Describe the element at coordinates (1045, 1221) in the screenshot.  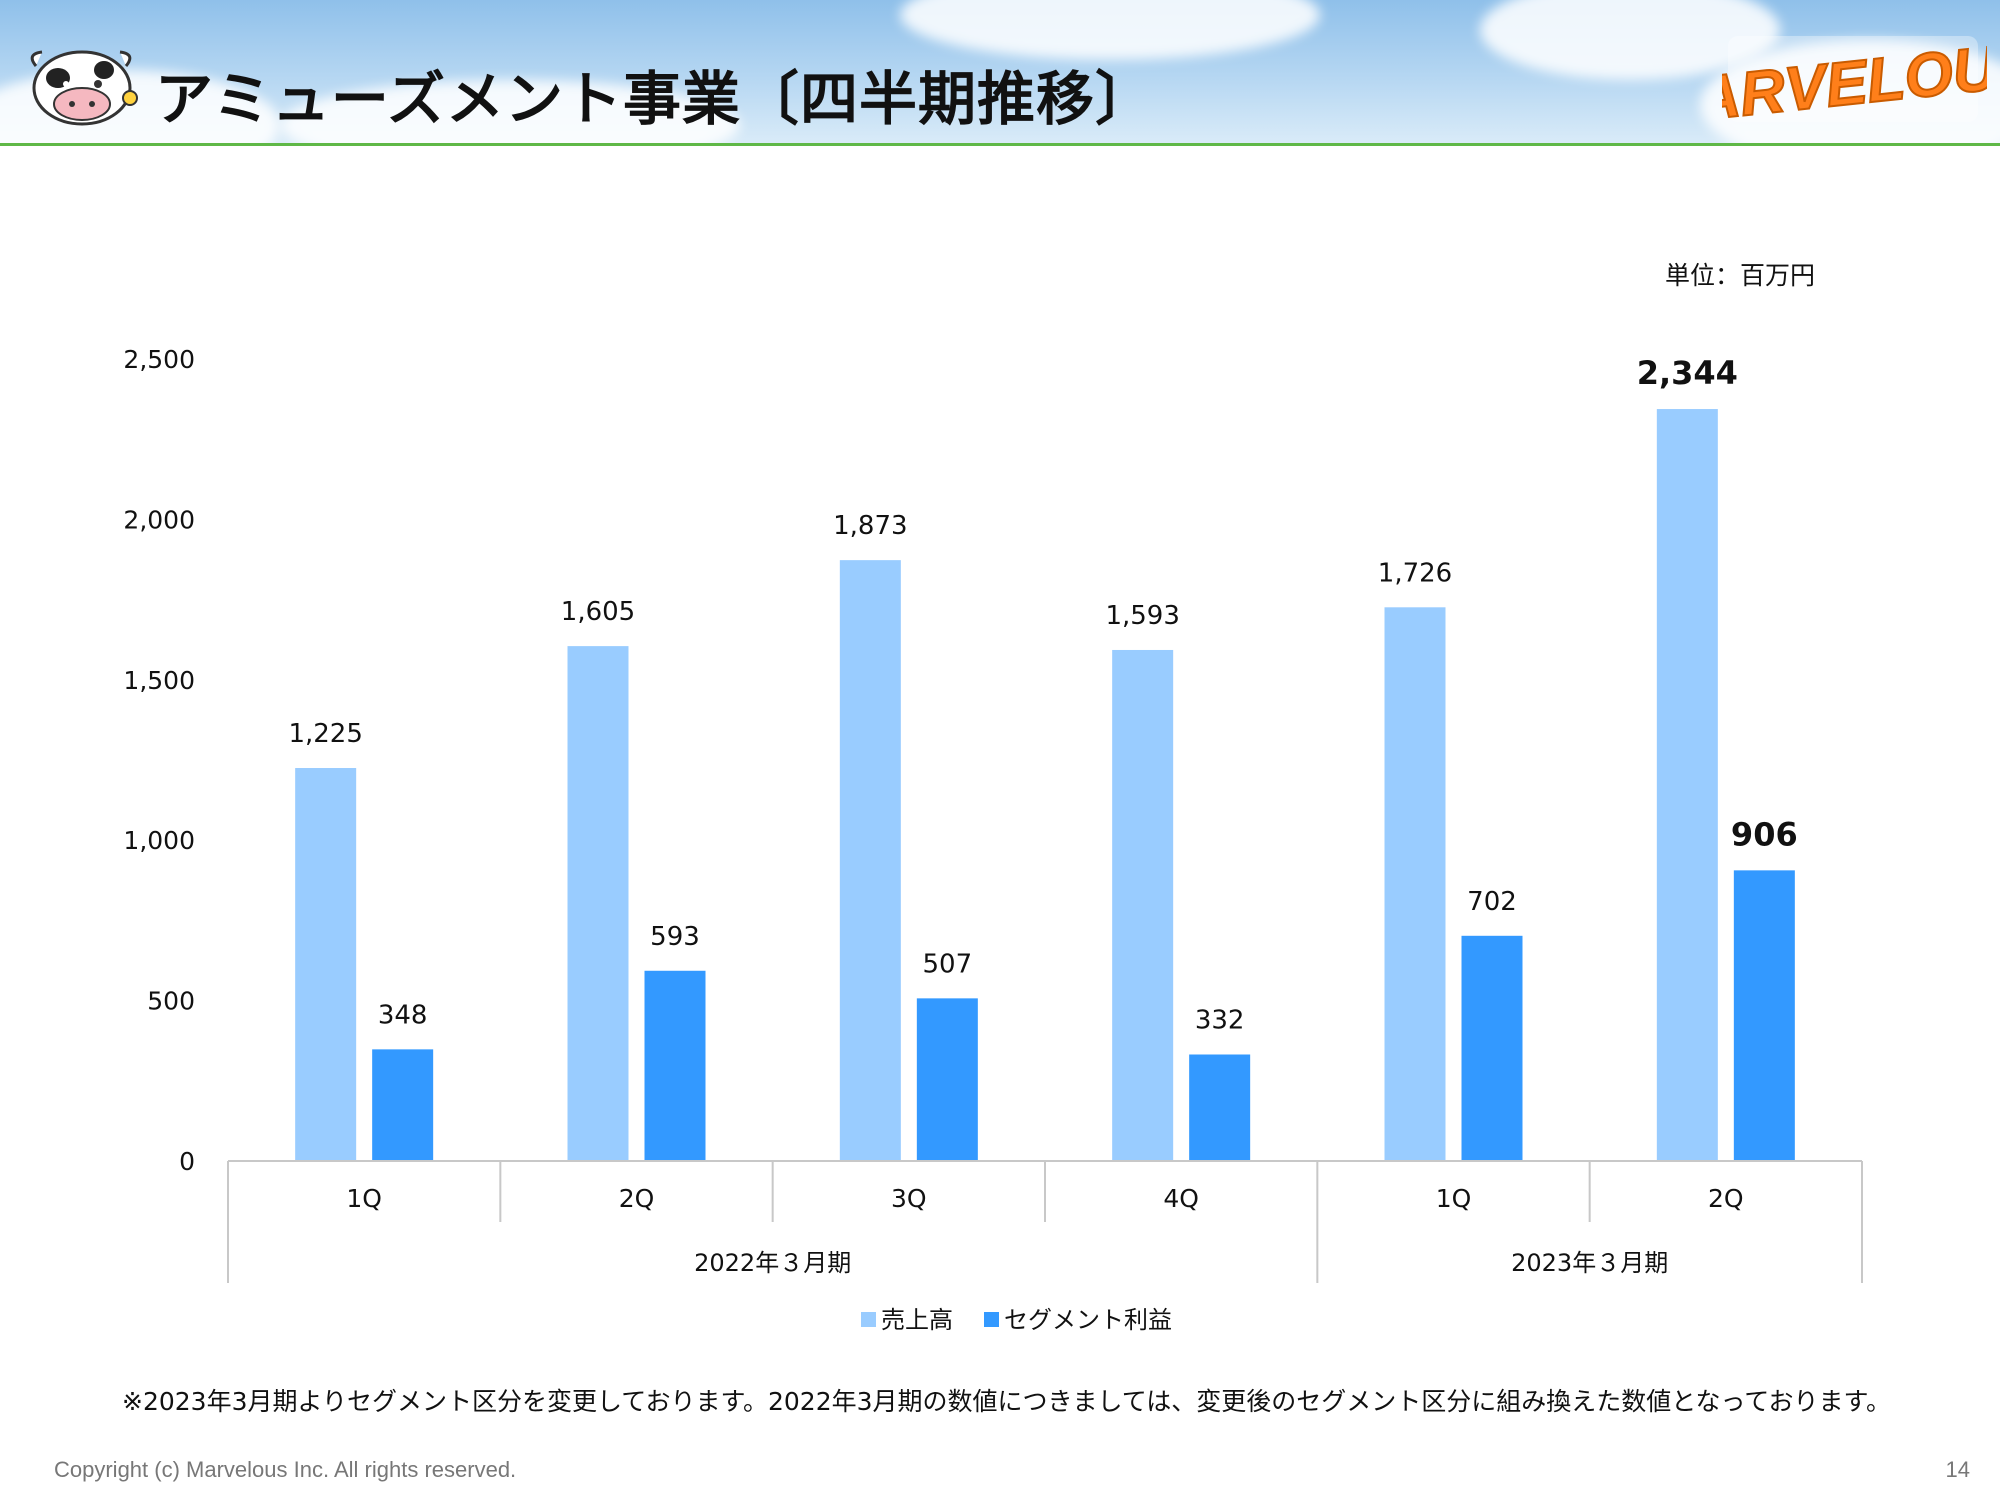
I see `x-axis: 1Q 2Q 3Q 4Q 1Q 2Q 2022年３月期 2023年３月期` at that location.